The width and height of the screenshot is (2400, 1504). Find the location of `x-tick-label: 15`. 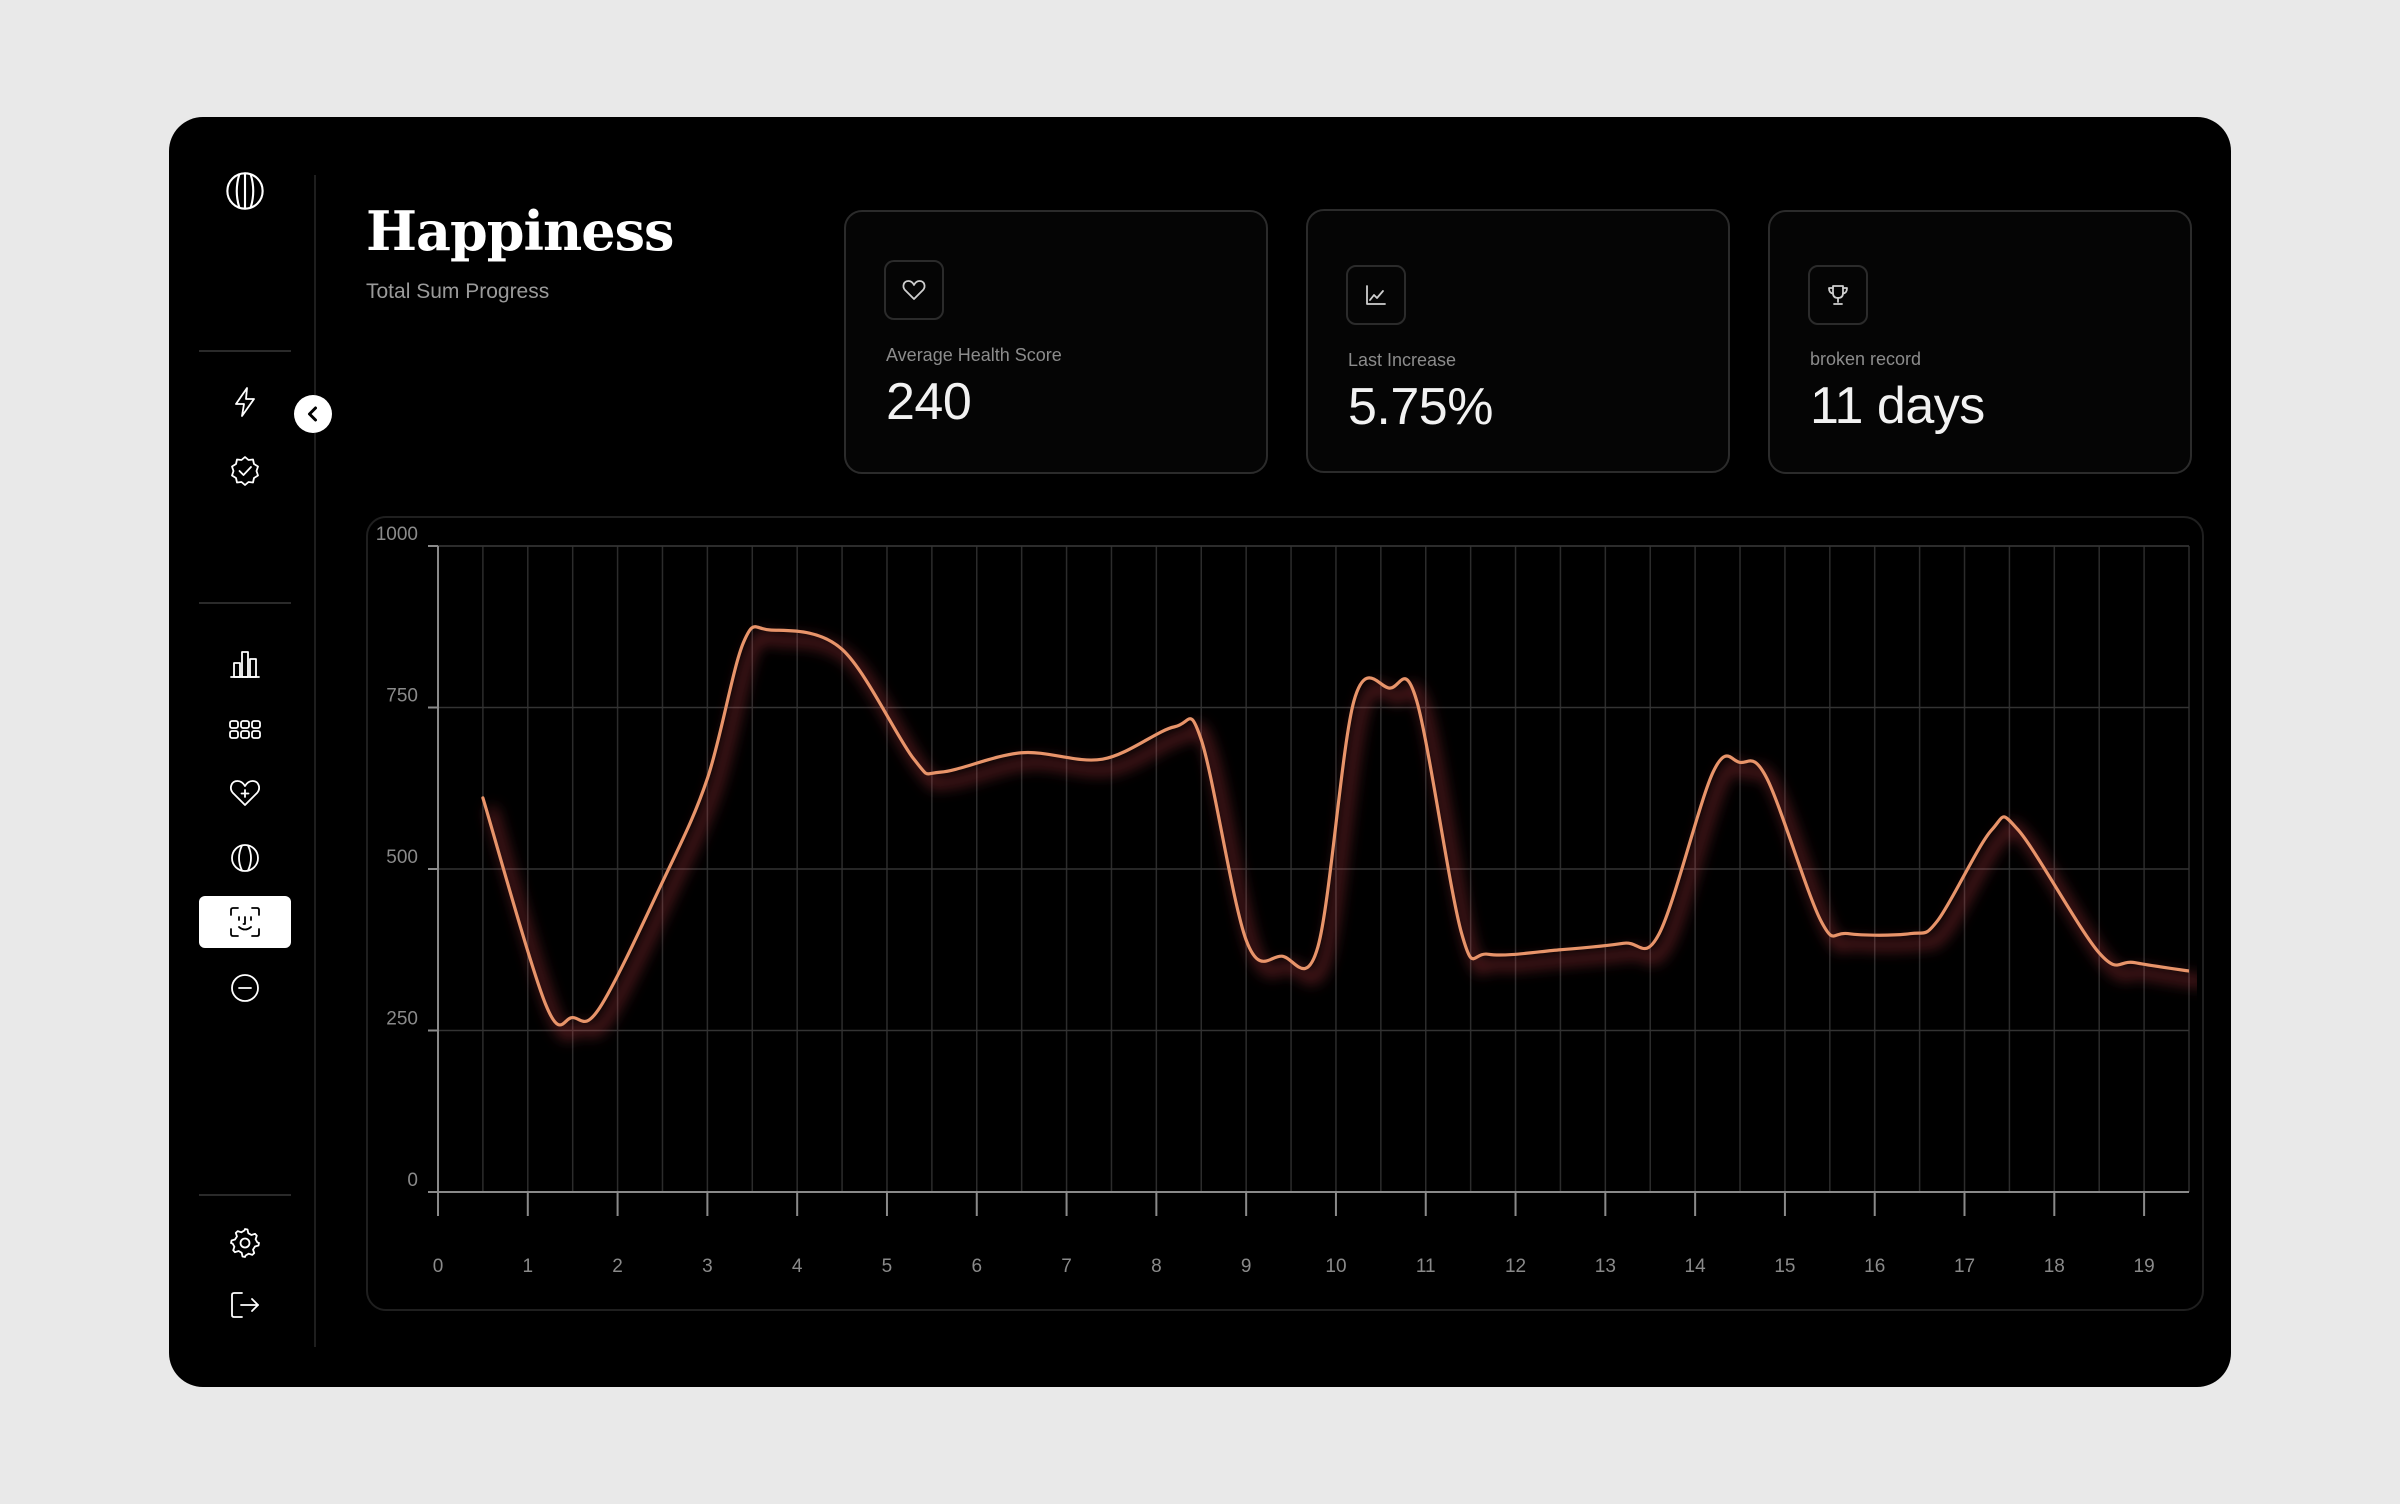

x-tick-label: 15 is located at coordinates (1784, 1266).